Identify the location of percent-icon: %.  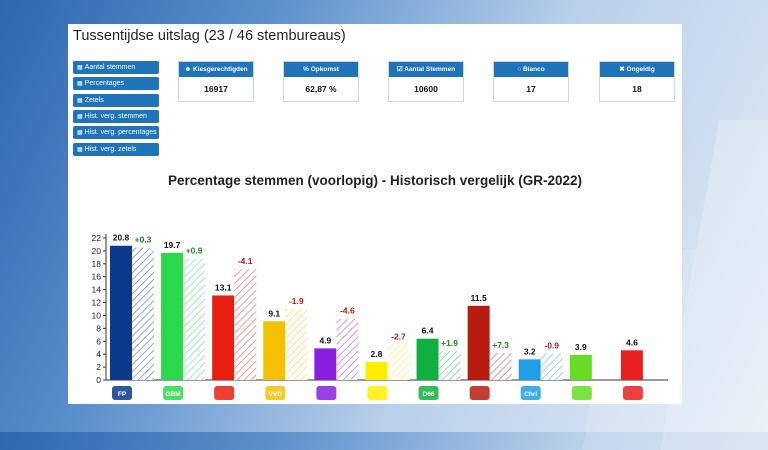
(307, 69).